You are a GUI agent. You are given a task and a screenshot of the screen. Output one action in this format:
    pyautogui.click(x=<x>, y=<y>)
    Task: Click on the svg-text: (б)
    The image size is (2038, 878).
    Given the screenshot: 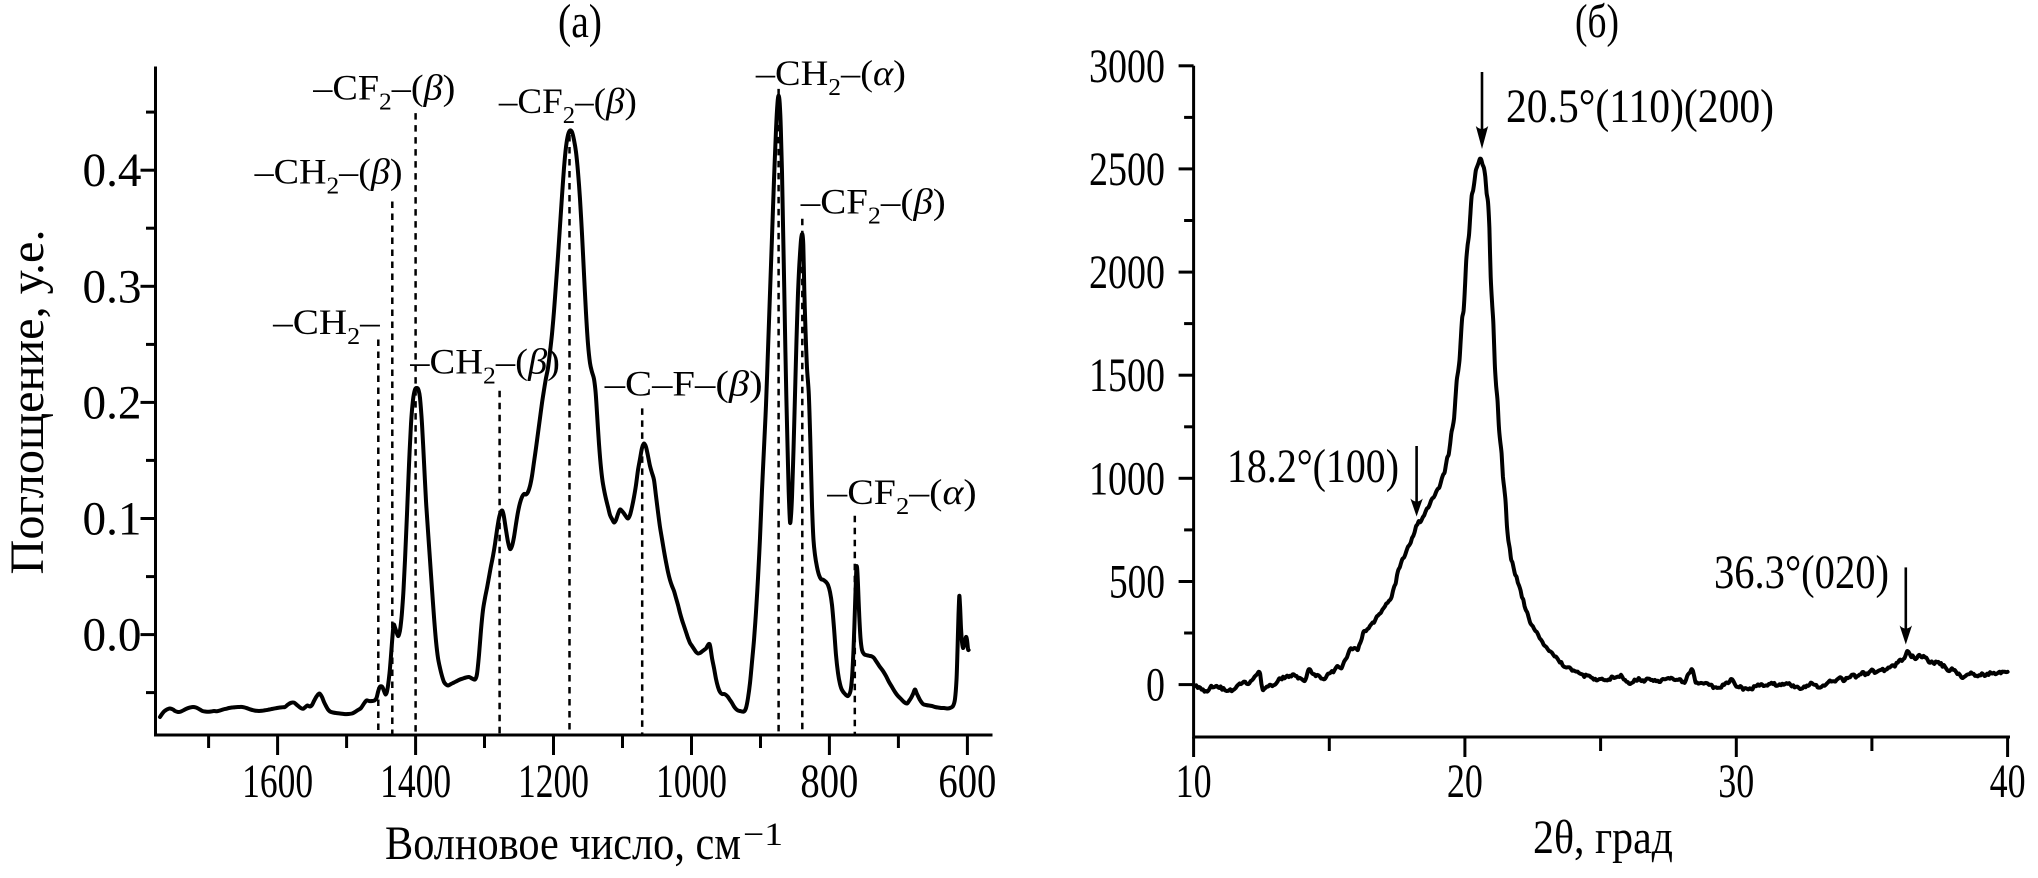 What is the action you would take?
    pyautogui.click(x=1597, y=24)
    